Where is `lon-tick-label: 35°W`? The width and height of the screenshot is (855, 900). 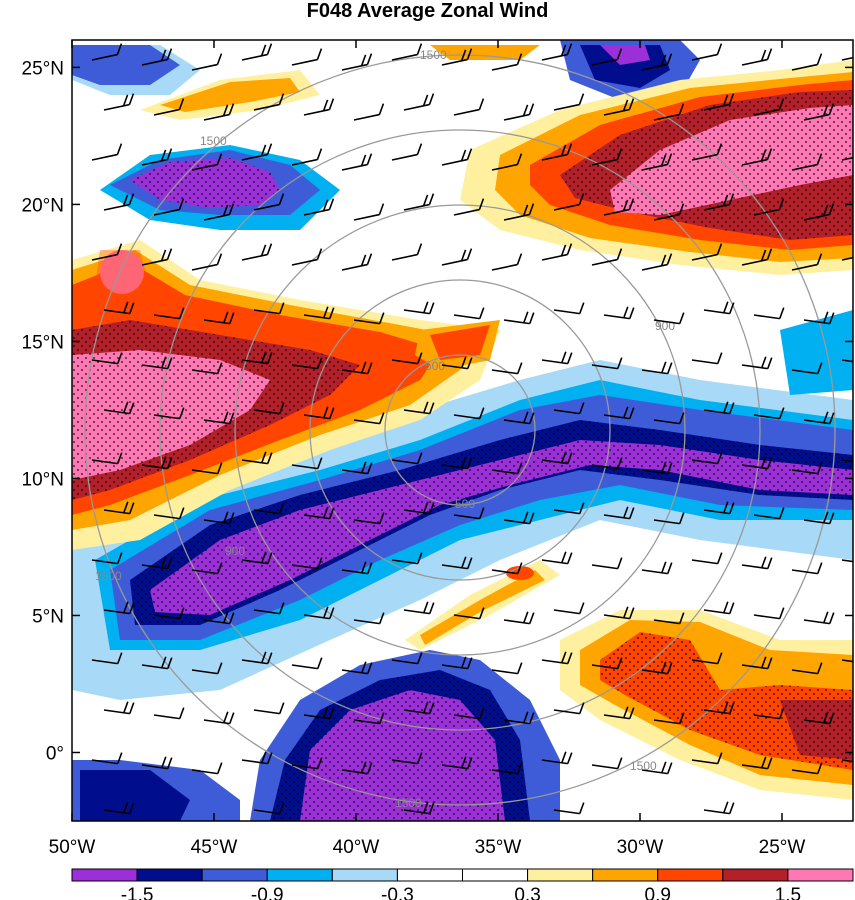
lon-tick-label: 35°W is located at coordinates (498, 847).